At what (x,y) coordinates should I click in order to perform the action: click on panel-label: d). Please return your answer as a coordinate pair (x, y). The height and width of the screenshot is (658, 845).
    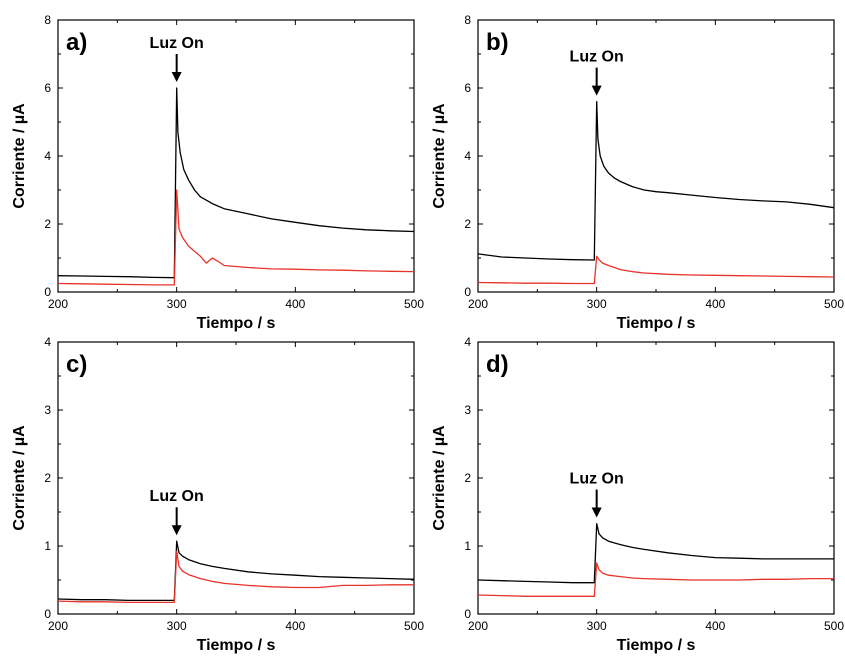
    Looking at the image, I should click on (497, 364).